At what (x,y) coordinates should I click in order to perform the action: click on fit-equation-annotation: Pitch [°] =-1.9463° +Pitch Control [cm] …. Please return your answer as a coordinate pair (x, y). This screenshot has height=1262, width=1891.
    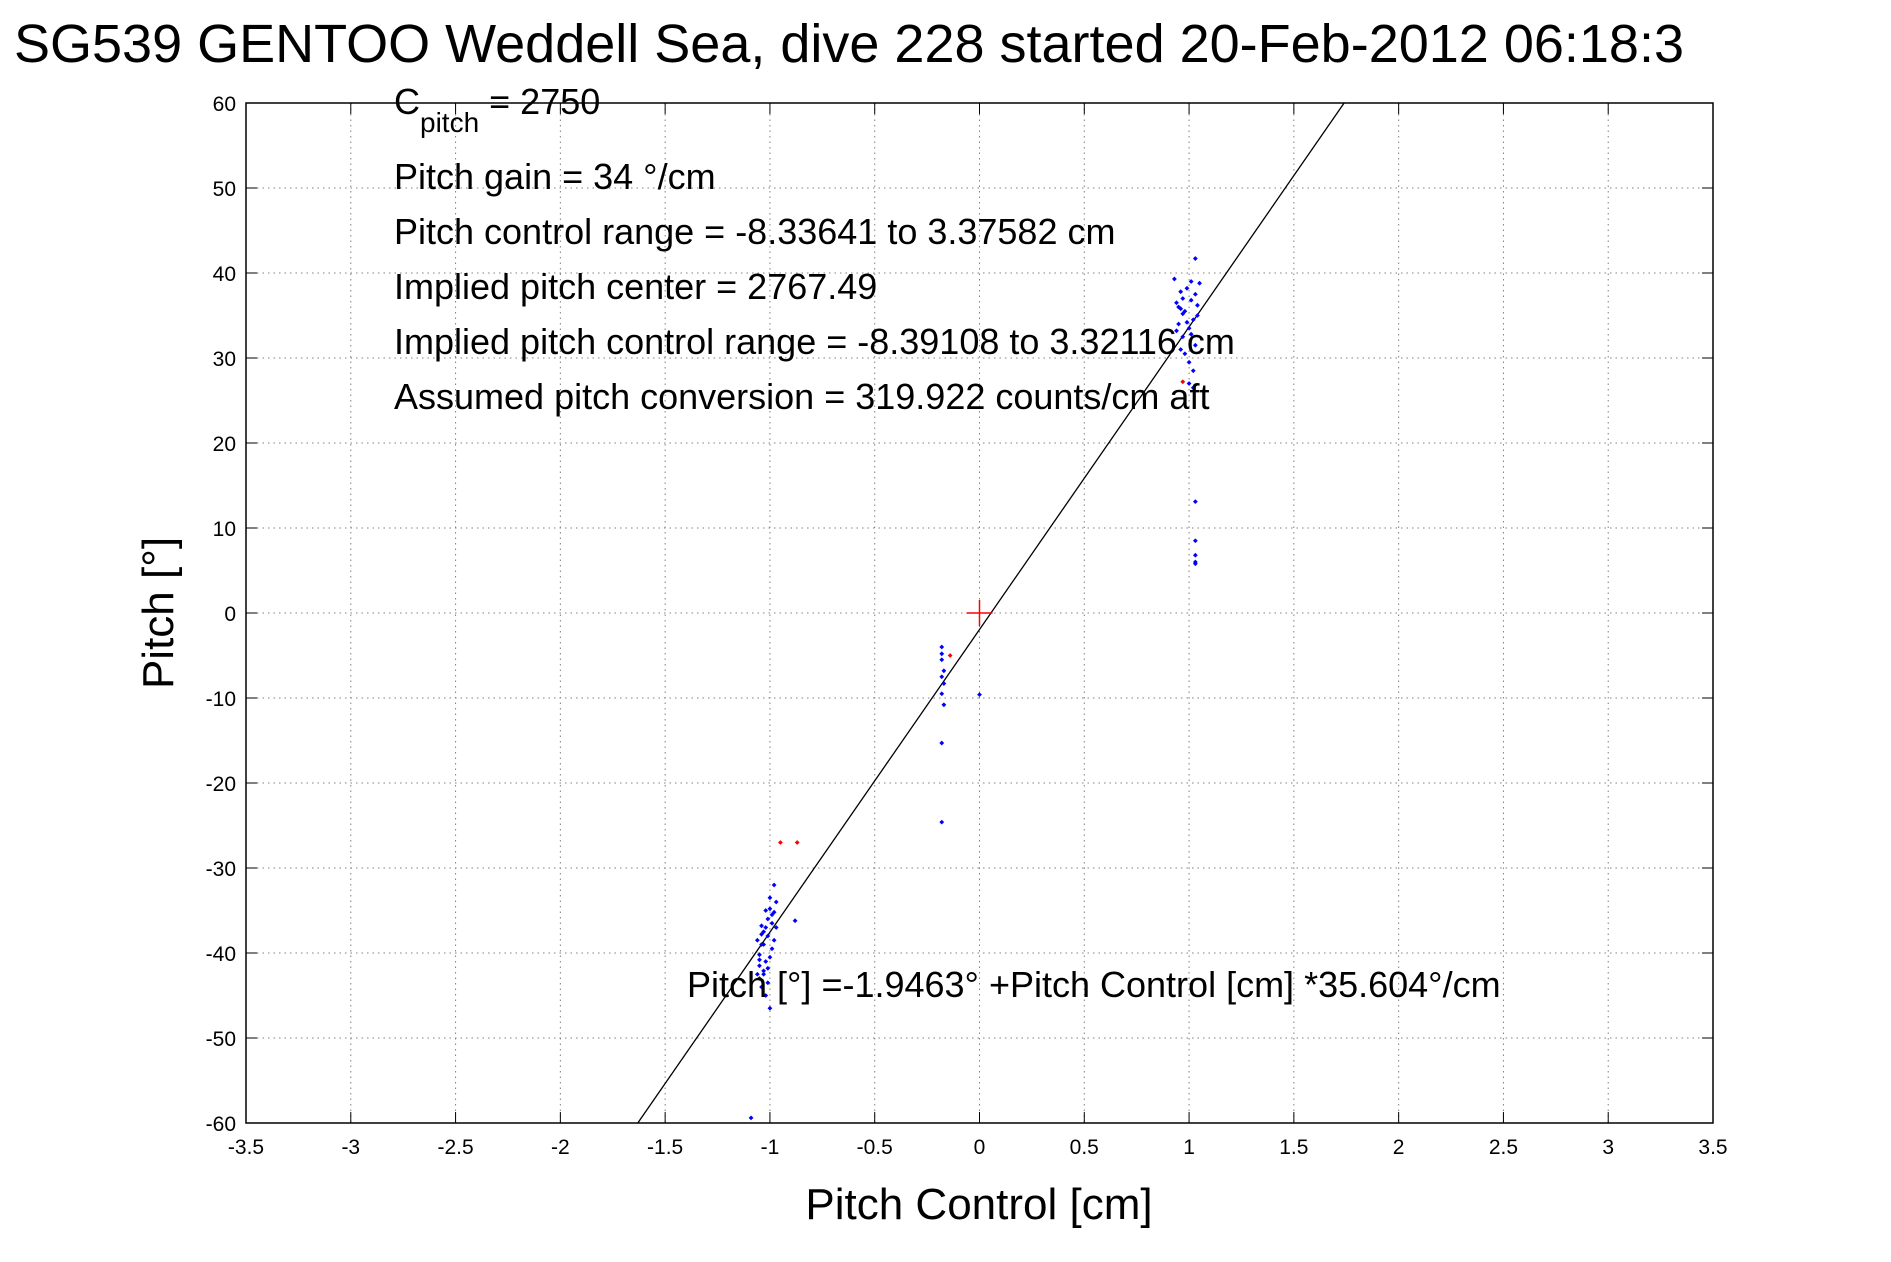
    Looking at the image, I should click on (1094, 984).